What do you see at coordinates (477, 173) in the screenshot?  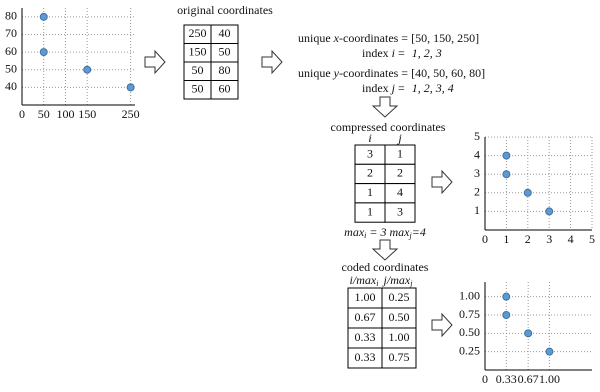 I see `y-tick-label: 3` at bounding box center [477, 173].